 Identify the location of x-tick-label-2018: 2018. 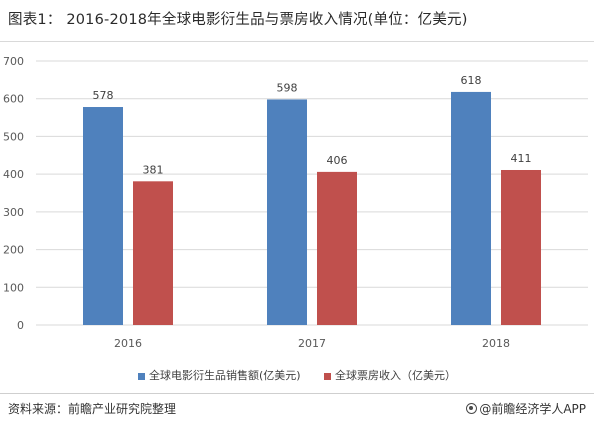
(496, 343).